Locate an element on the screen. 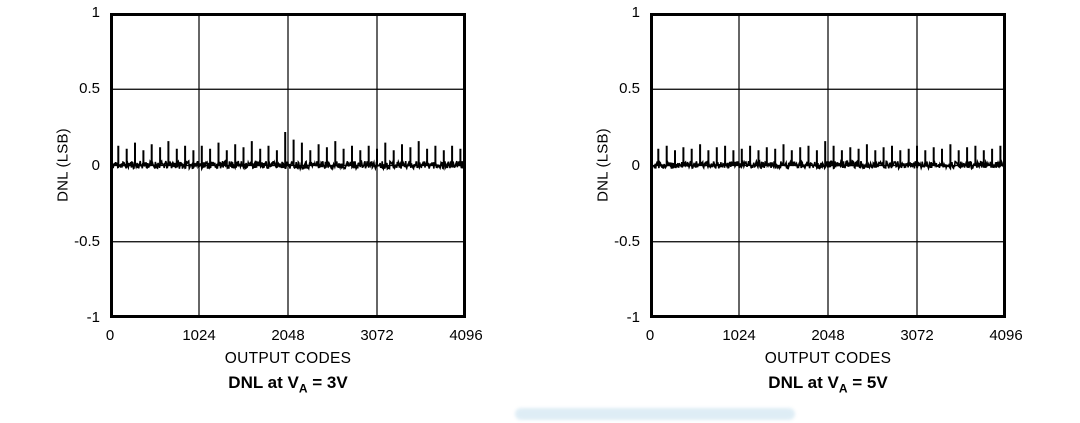 The height and width of the screenshot is (423, 1080). chart-title: DNL at VA = 5V is located at coordinates (828, 384).